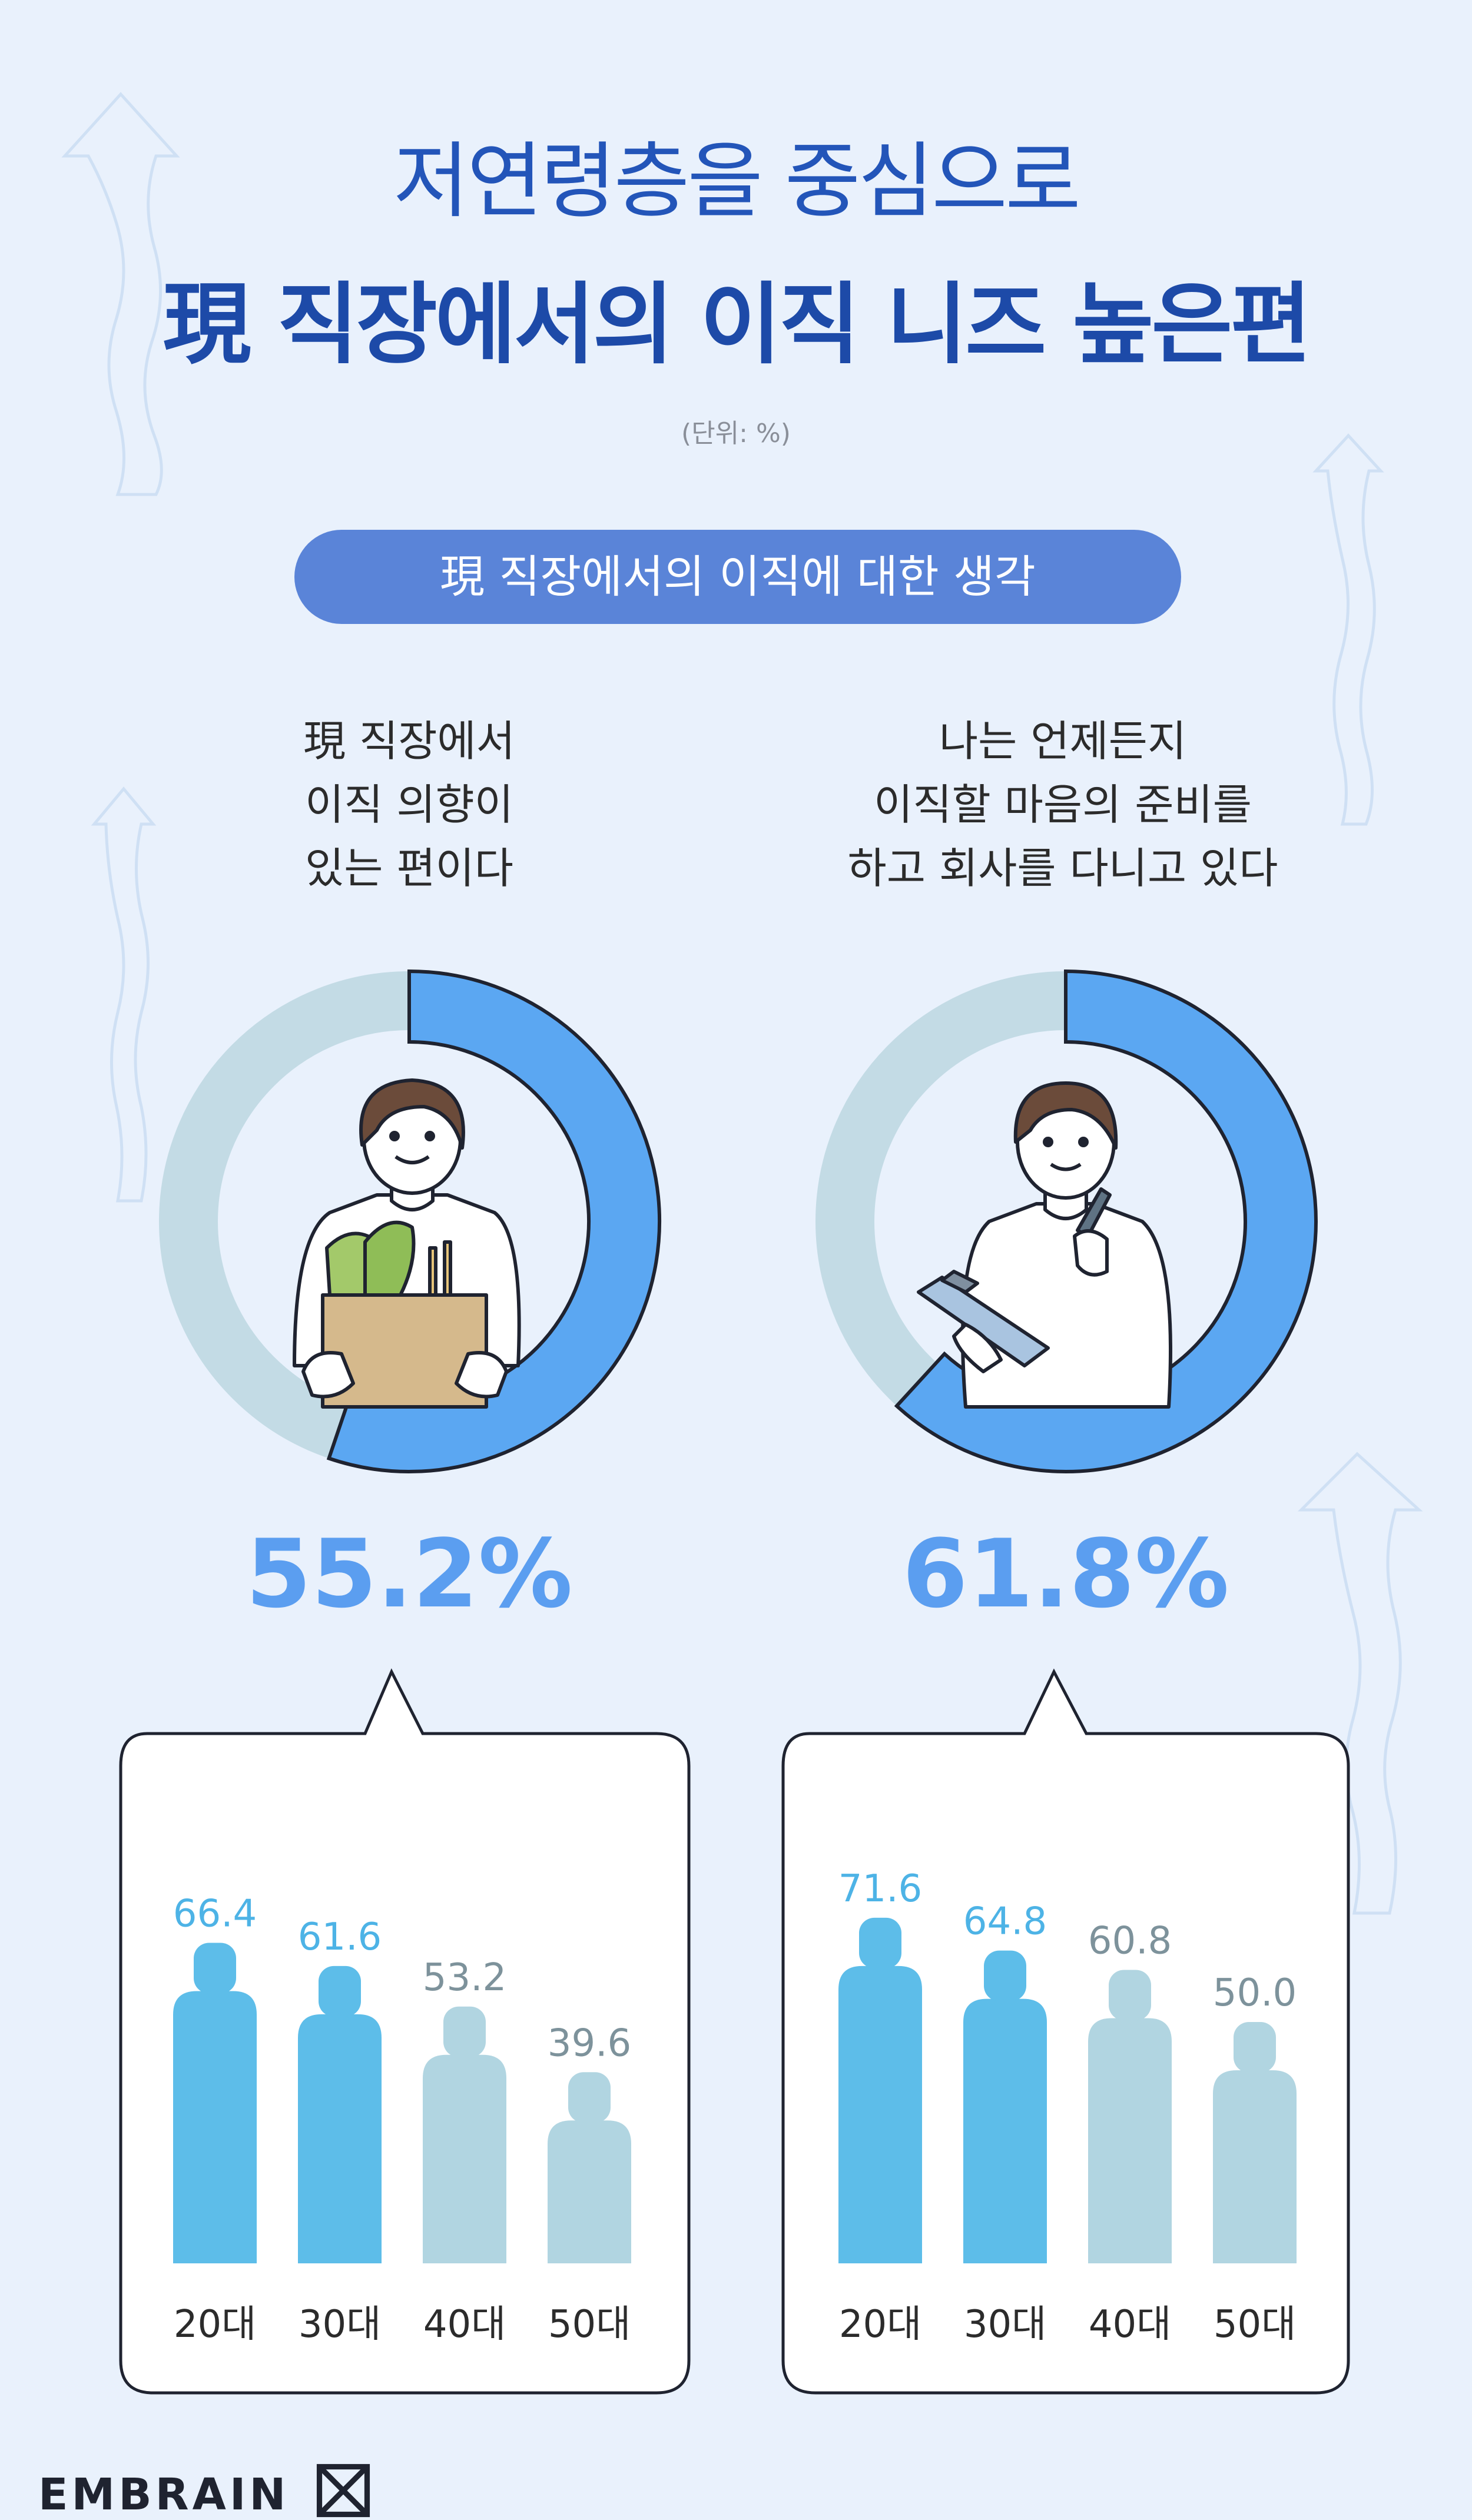 The height and width of the screenshot is (2520, 1472). I want to click on person-with-box-illustration, so click(407, 1243).